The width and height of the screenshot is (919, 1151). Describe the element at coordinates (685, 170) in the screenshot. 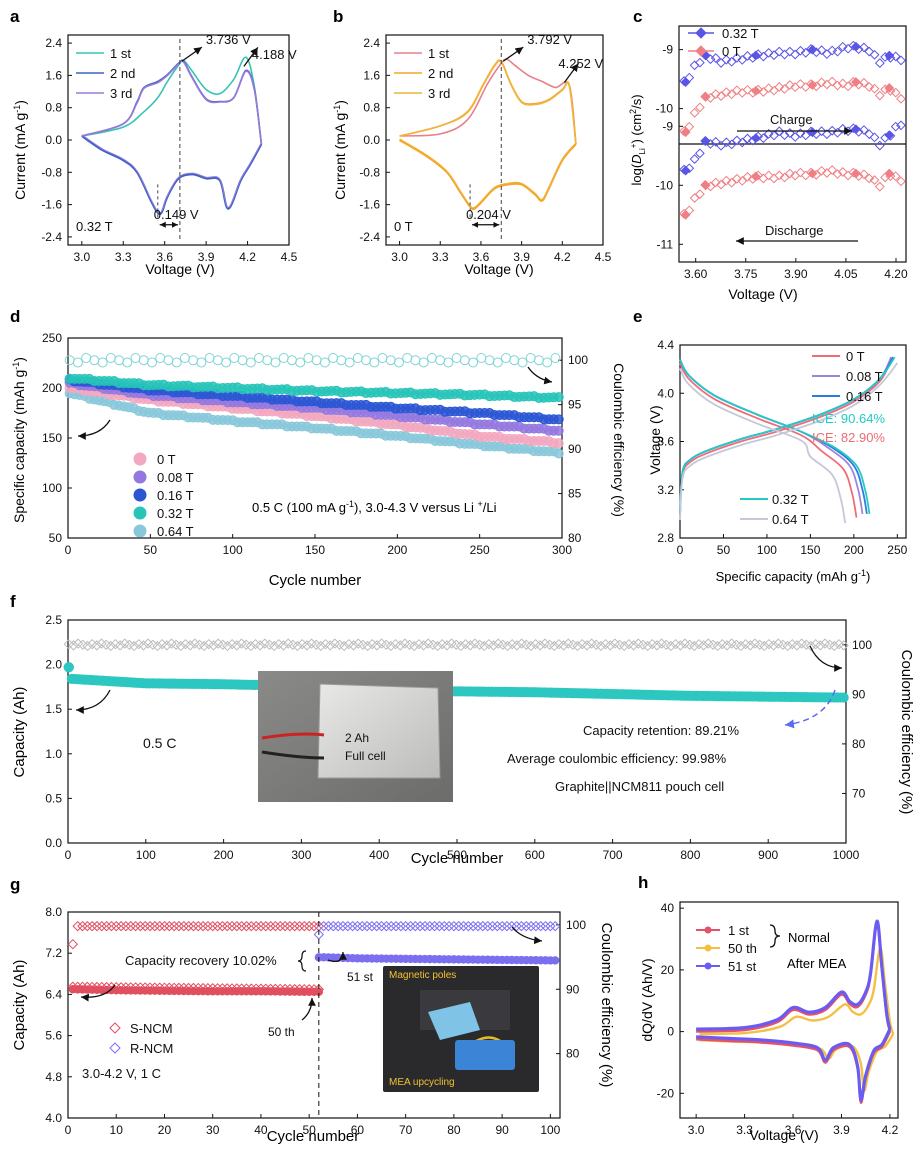

I see `c-discharge-032-filled` at that location.